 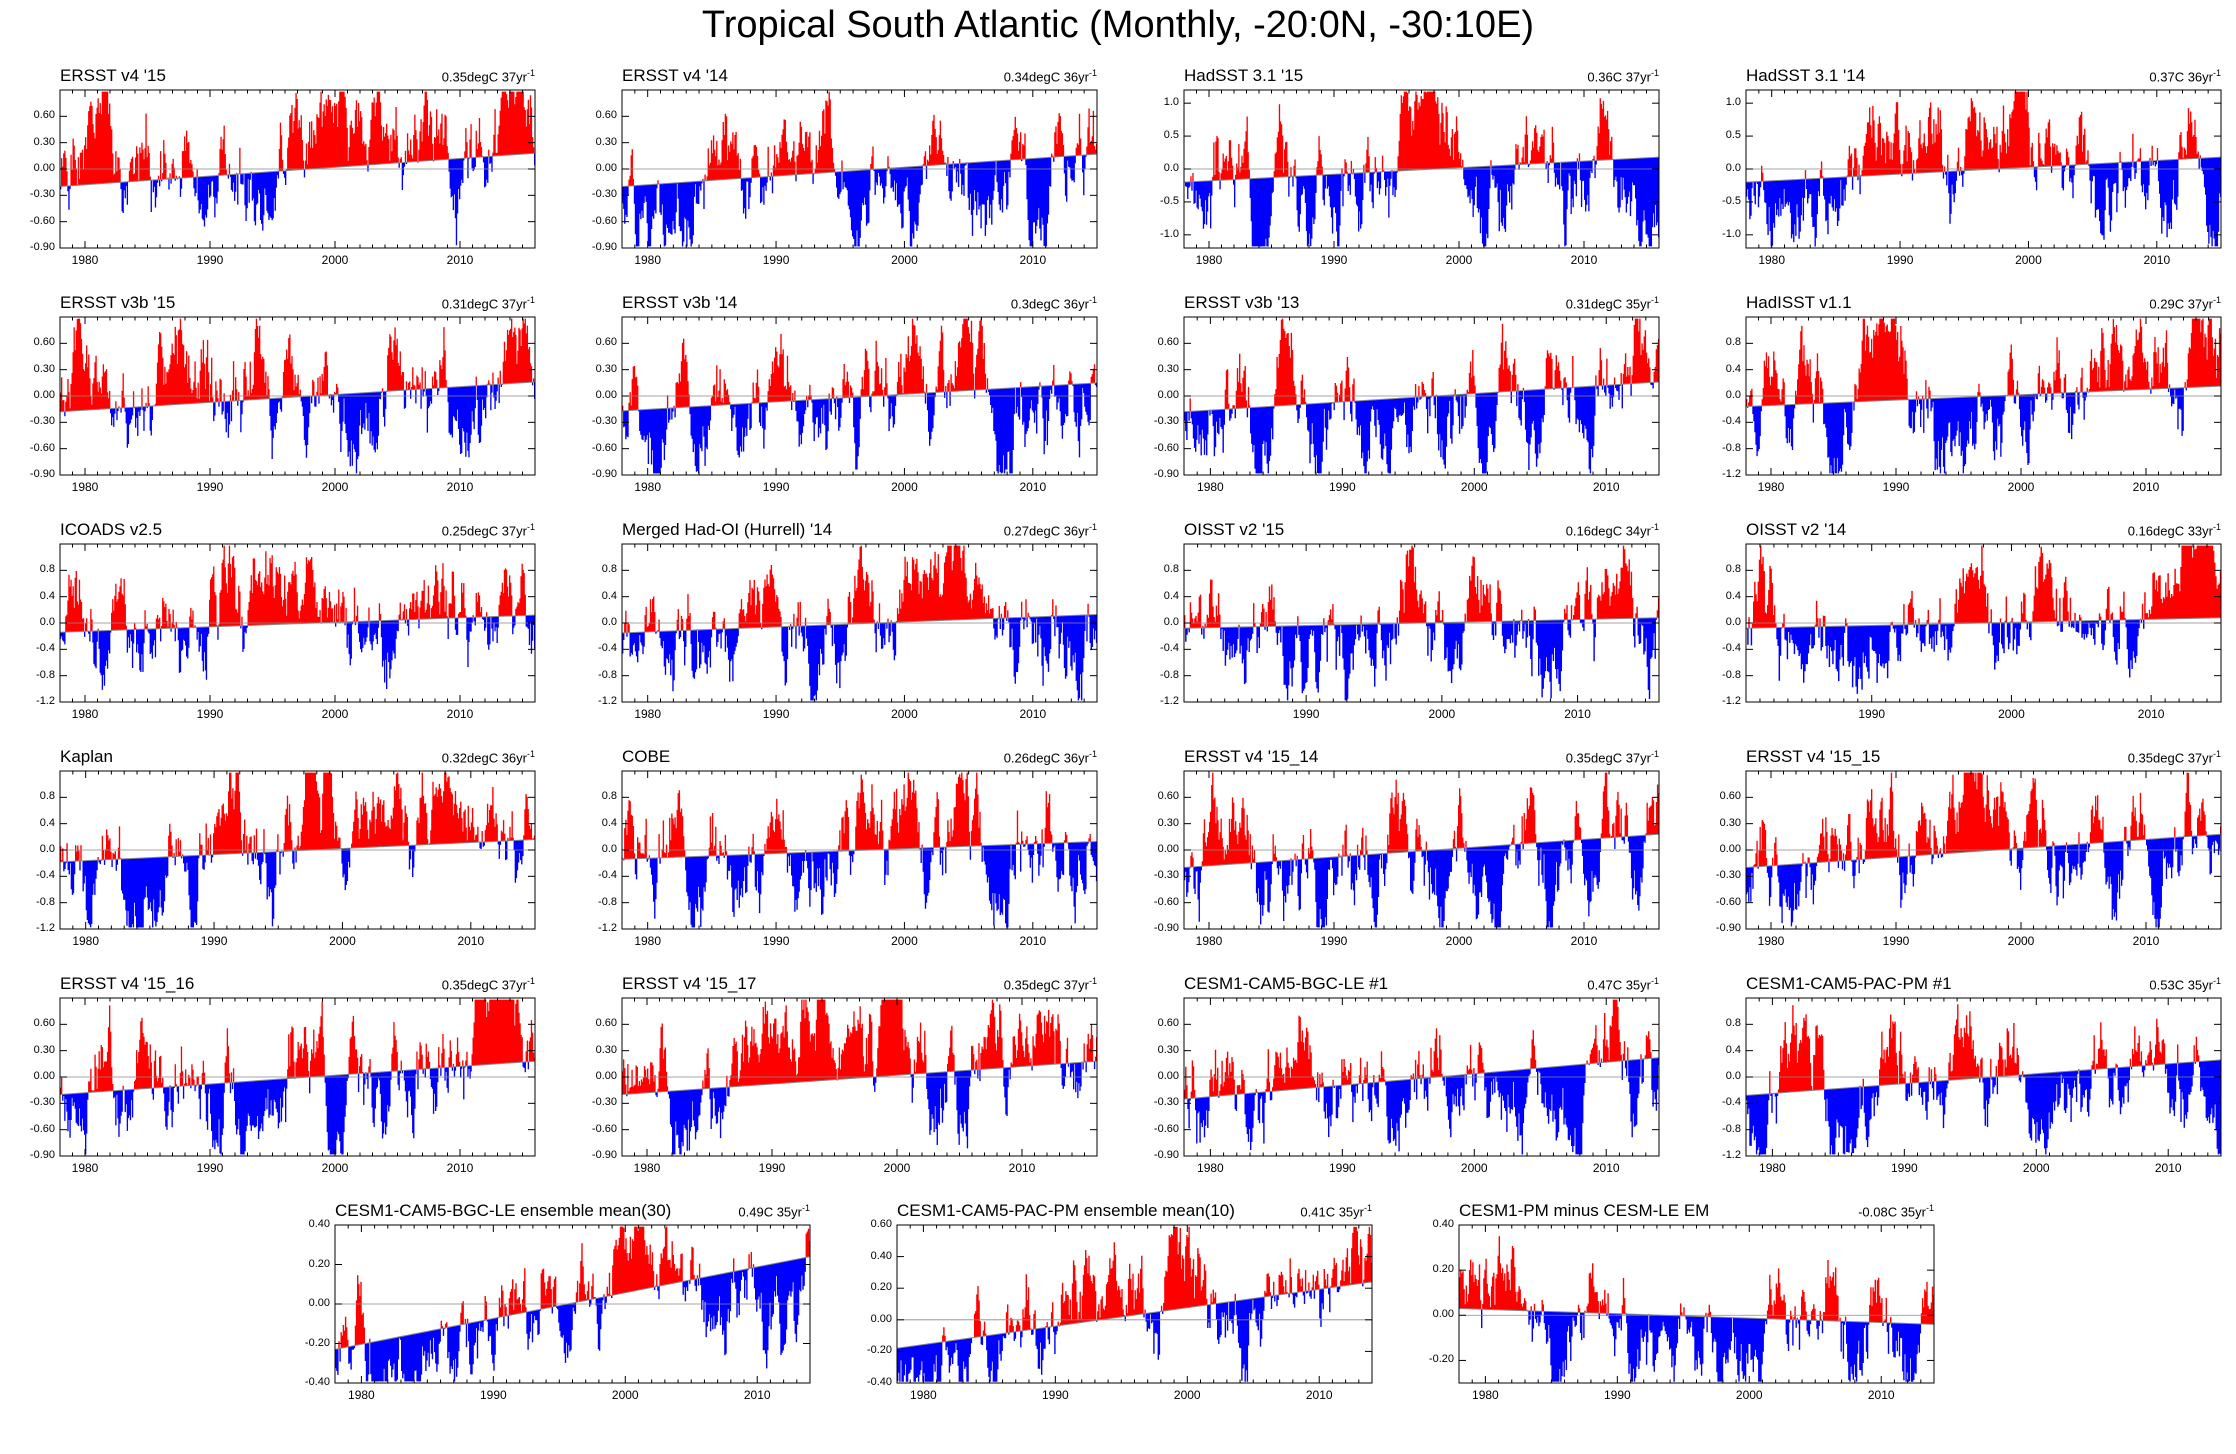 What do you see at coordinates (1813, 756) in the screenshot?
I see `panel-title: ERSST v4 '15_15` at bounding box center [1813, 756].